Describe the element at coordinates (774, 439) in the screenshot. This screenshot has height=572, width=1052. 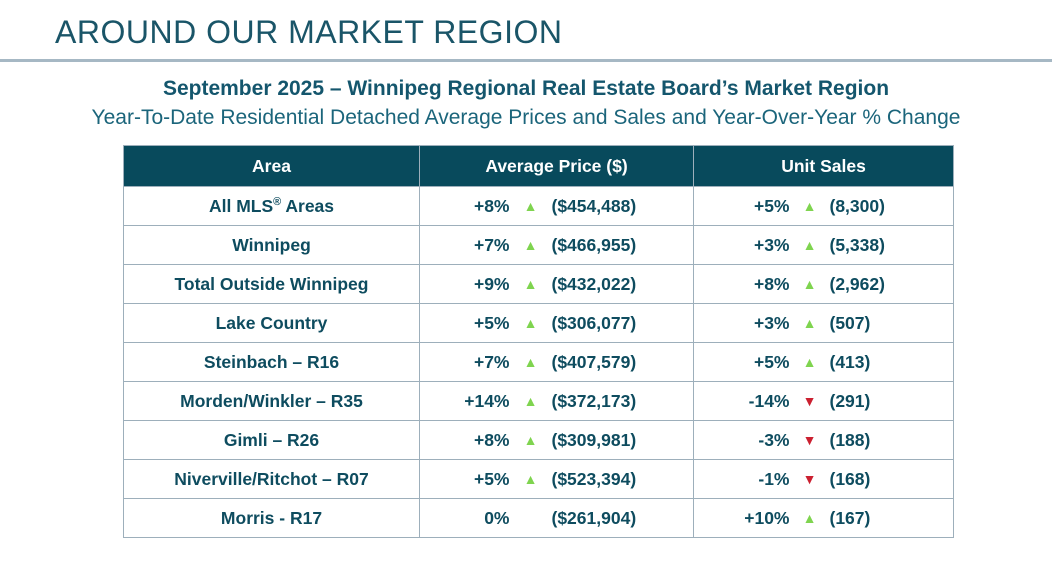
I see `sales-percent-change: -3%` at that location.